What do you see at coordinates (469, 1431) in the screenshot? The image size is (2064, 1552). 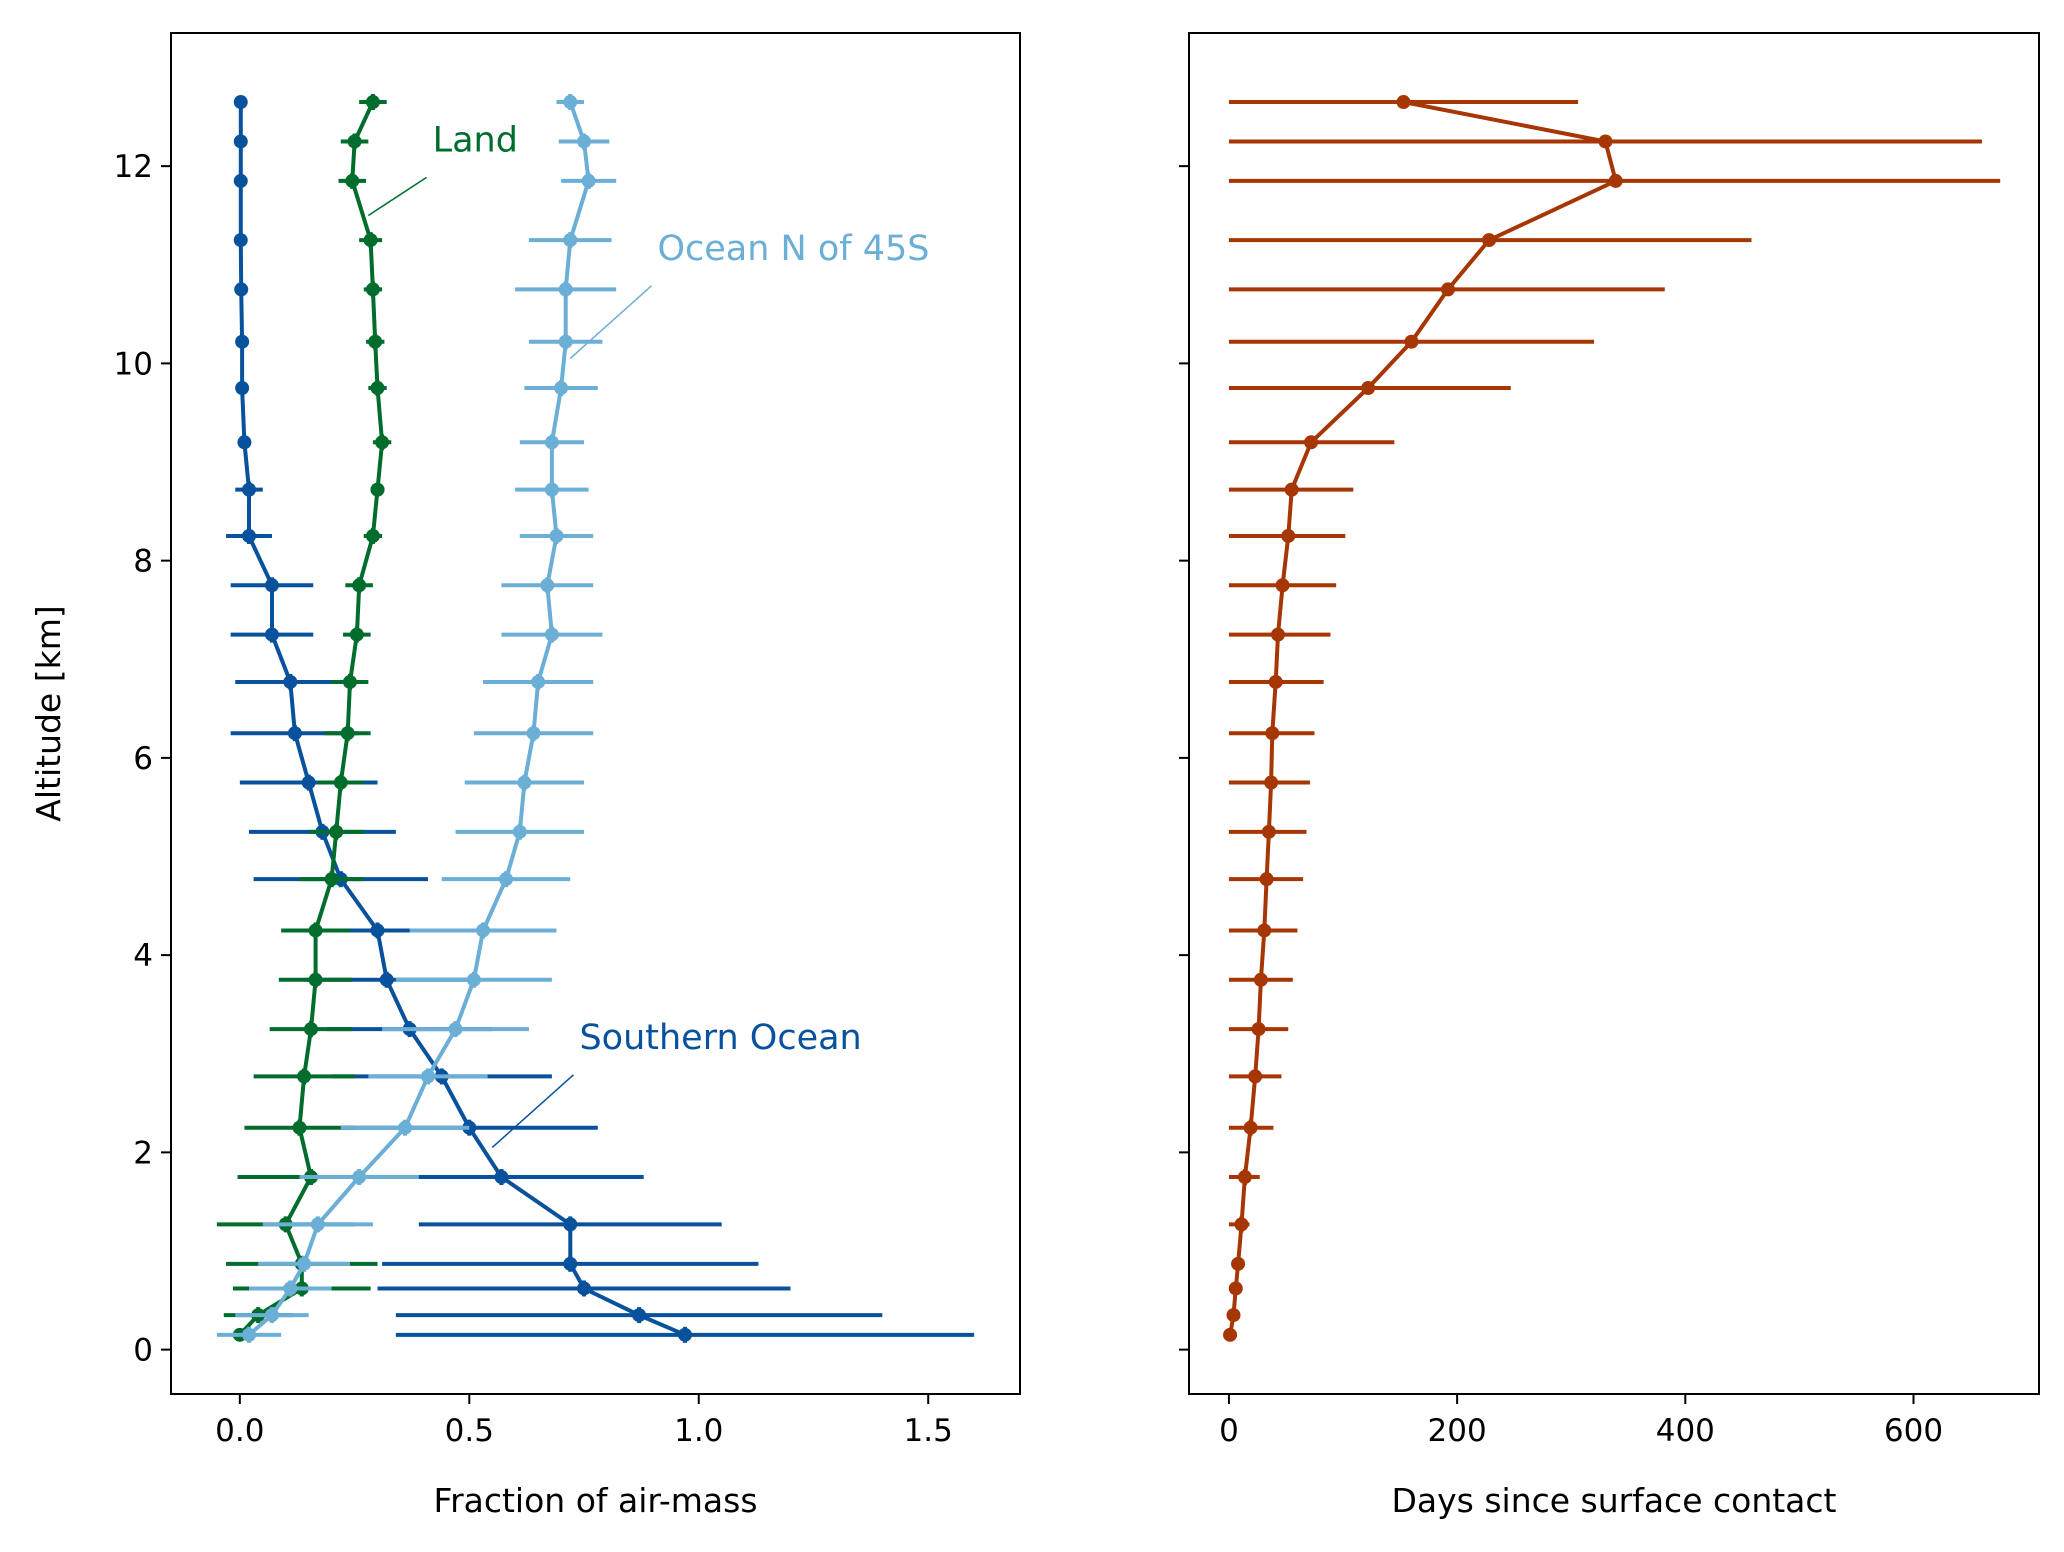 I see `x-tick-label: 0.5` at bounding box center [469, 1431].